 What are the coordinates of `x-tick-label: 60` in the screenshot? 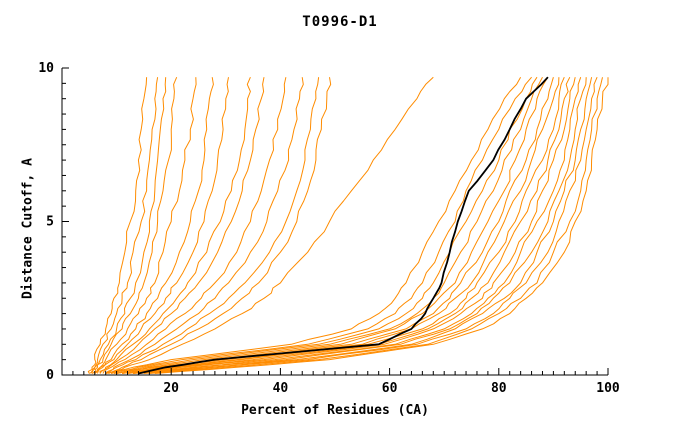 It's located at (390, 388).